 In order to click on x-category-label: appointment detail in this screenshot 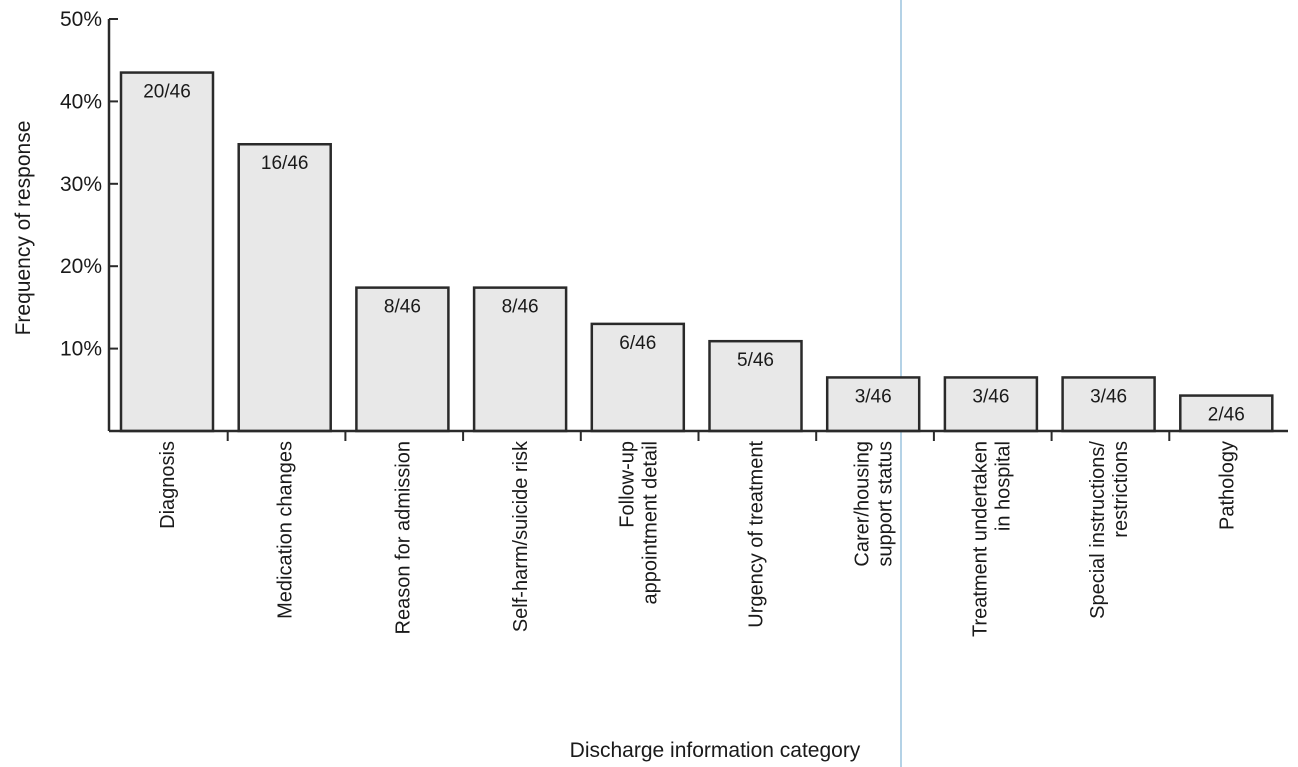, I will do `click(650, 522)`.